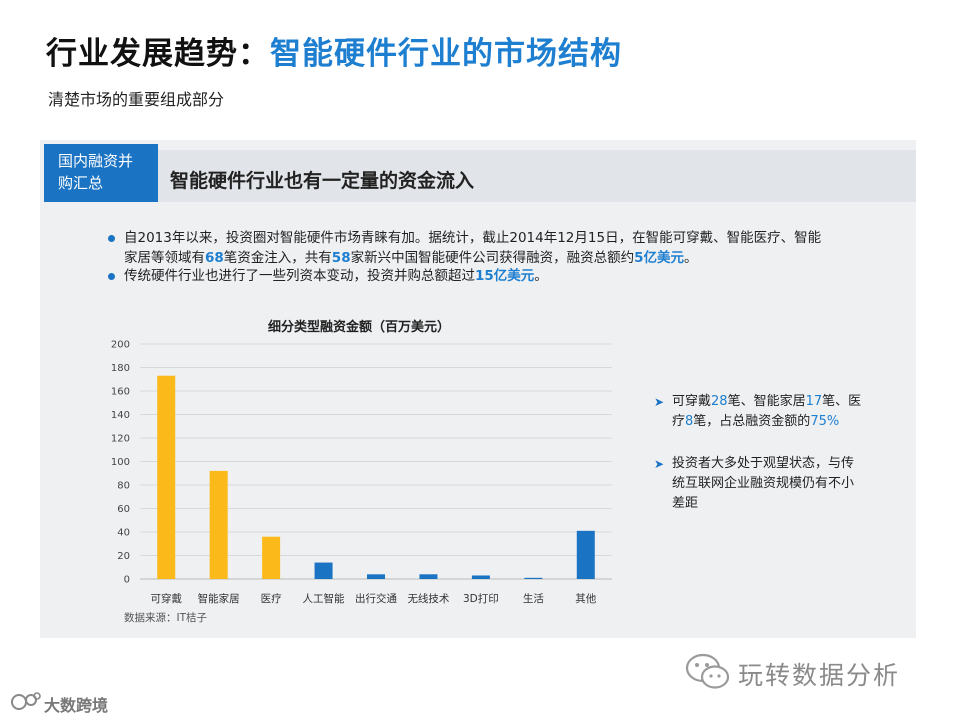  I want to click on value-wearable: 28, so click(719, 401).